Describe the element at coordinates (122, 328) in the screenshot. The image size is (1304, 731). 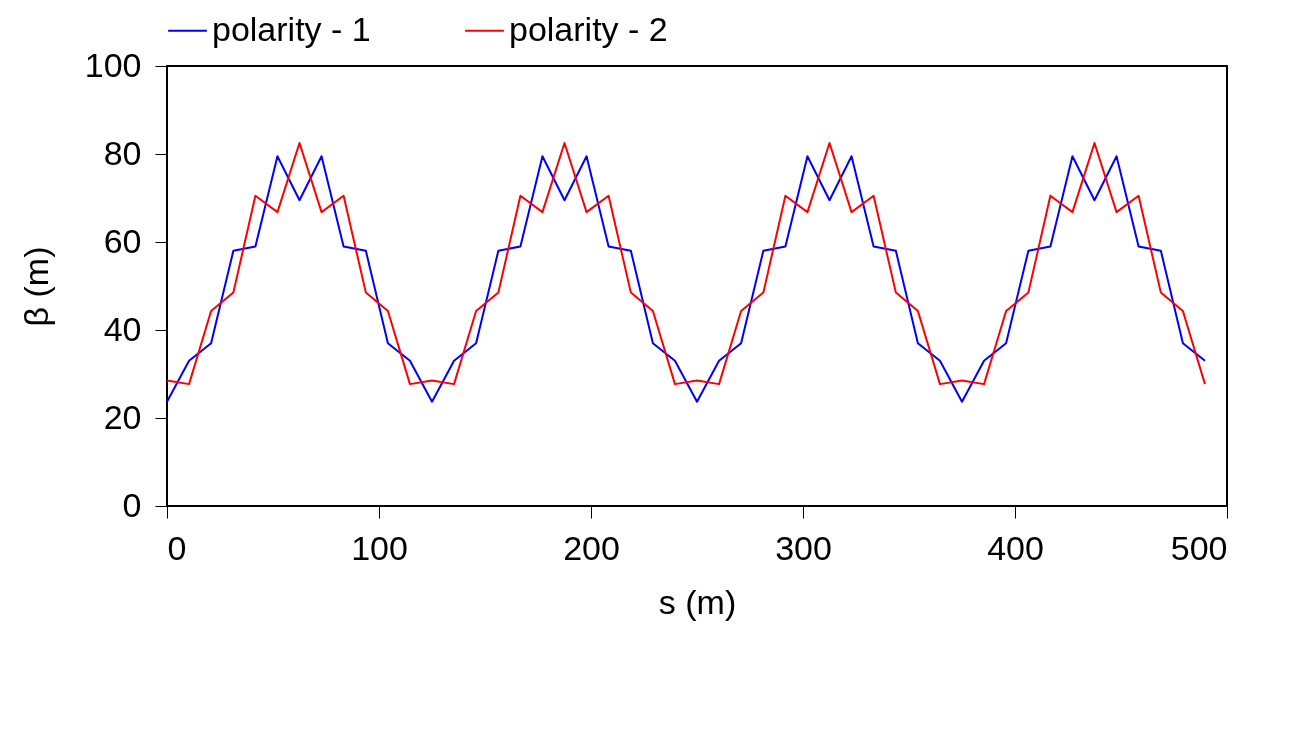
I see `y-tick-label: 40` at that location.